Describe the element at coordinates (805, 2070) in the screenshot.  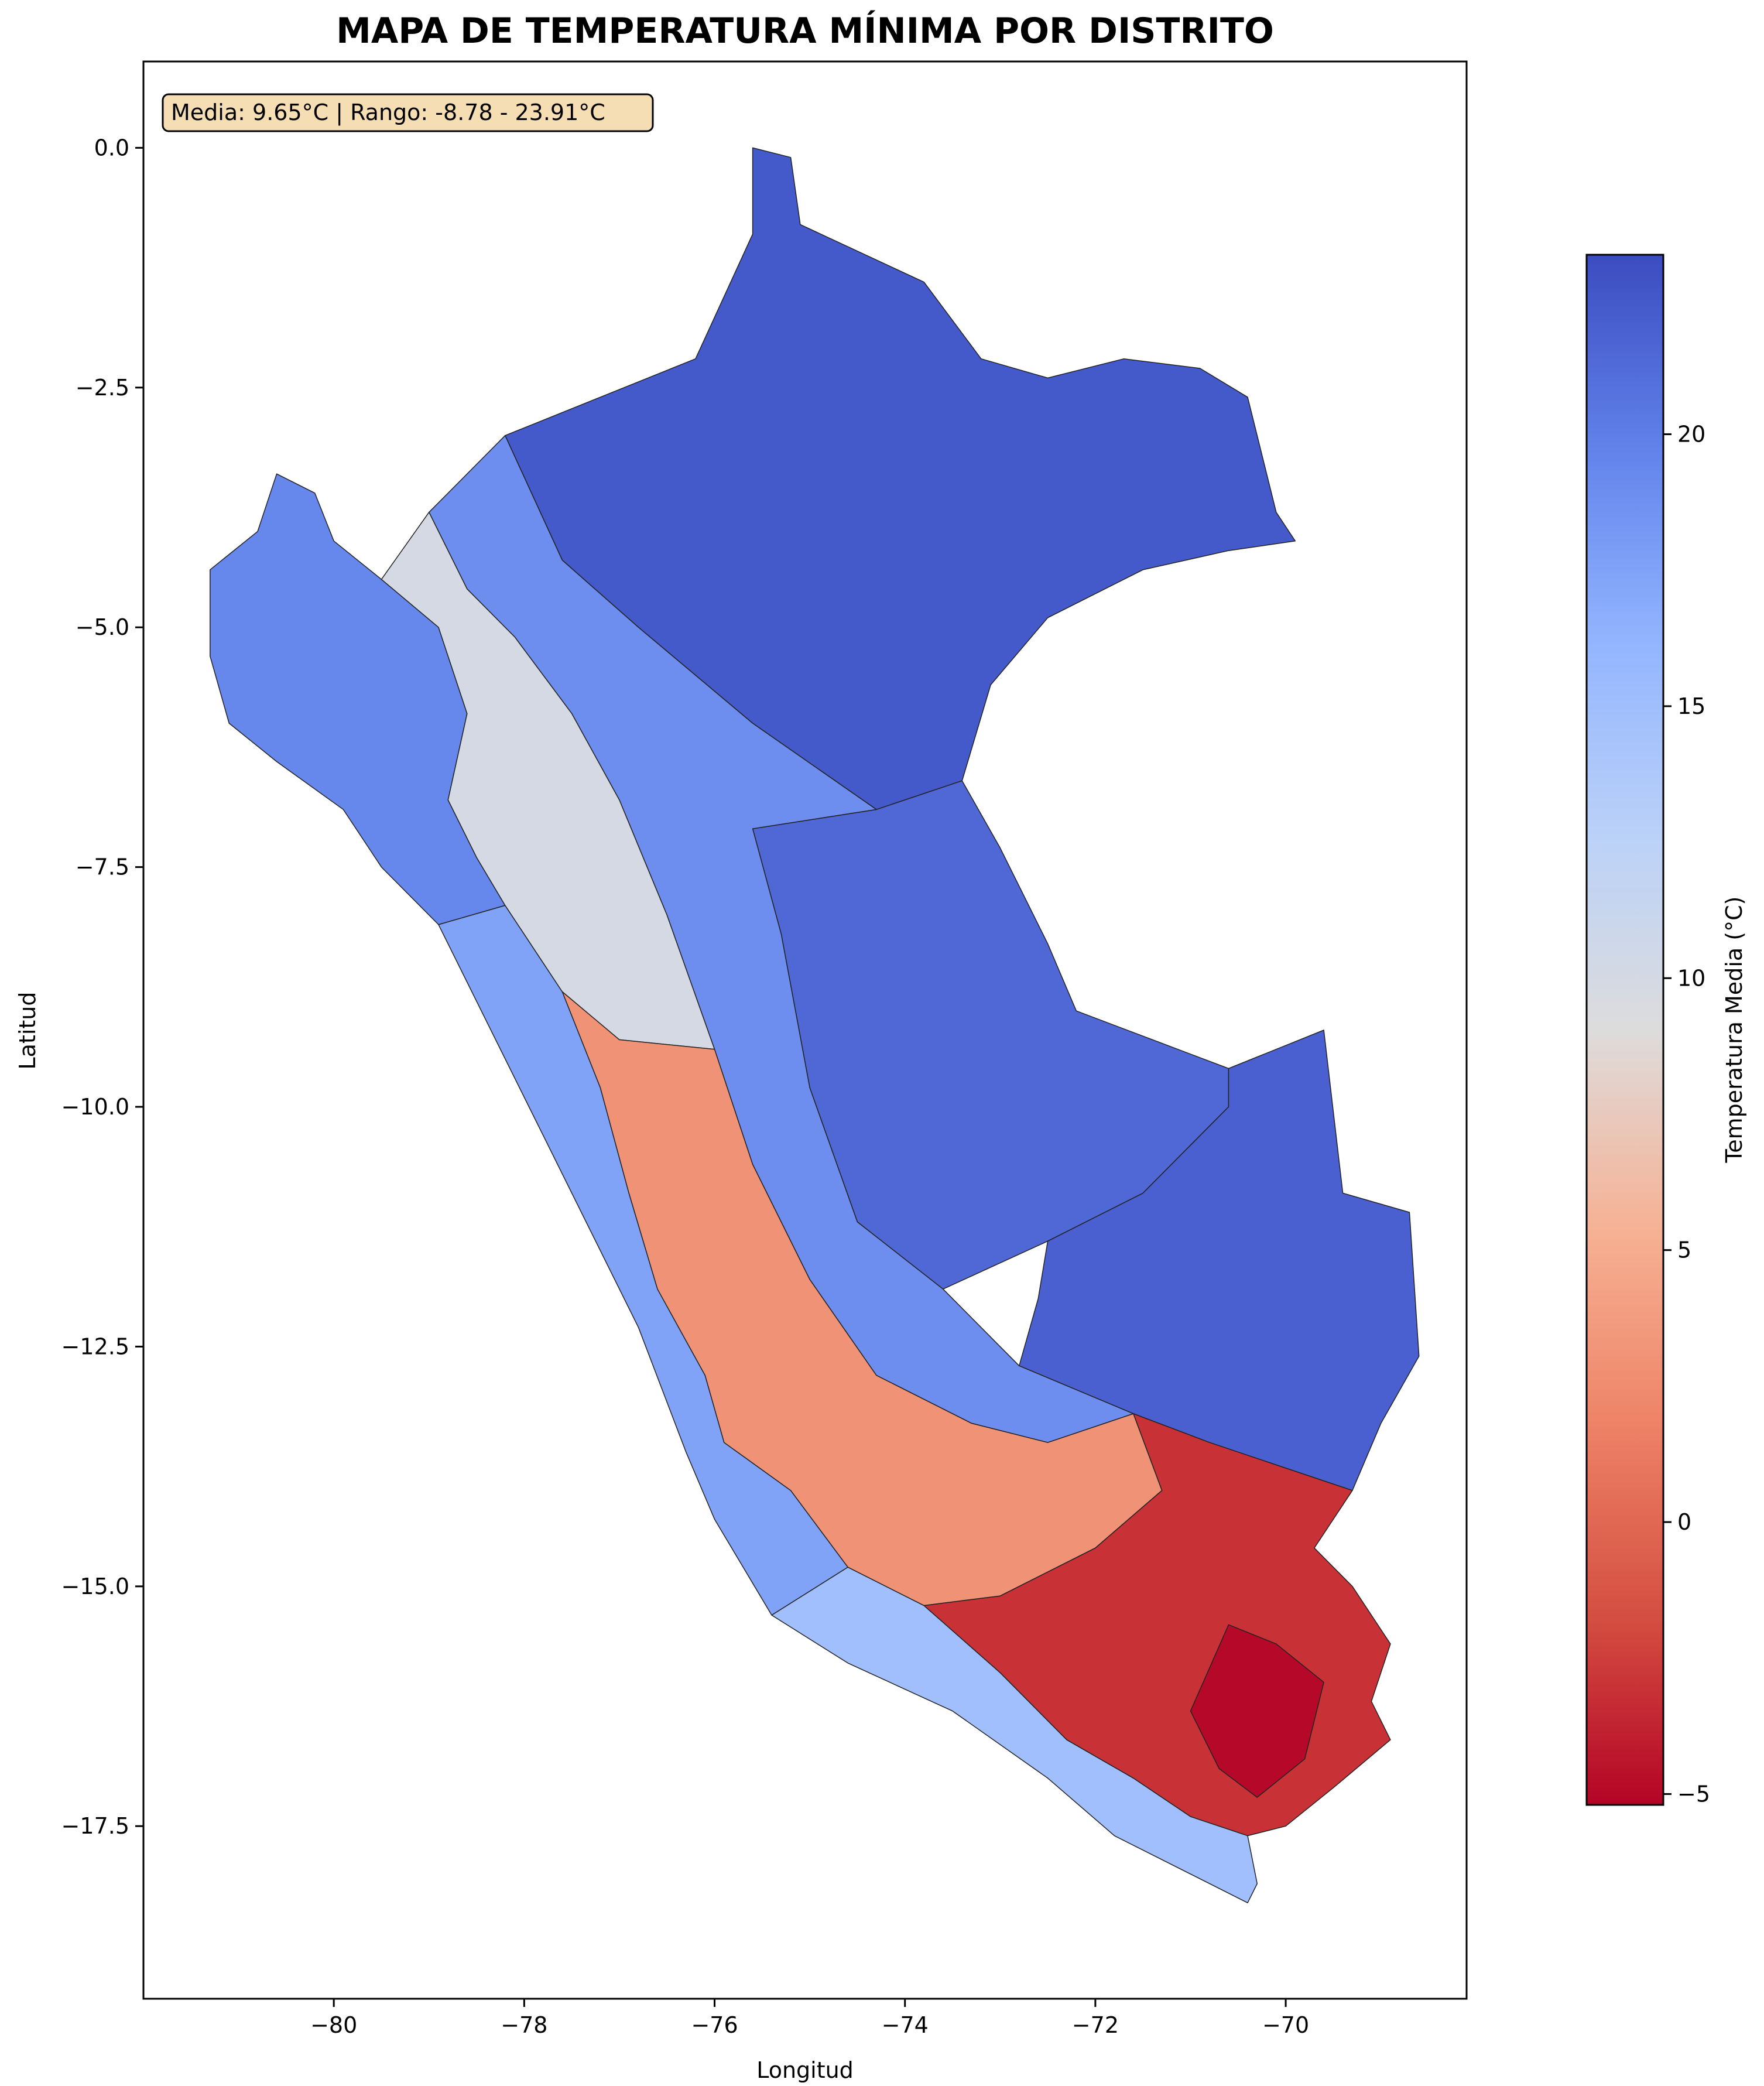
I see `x-axis-label: Longitud` at that location.